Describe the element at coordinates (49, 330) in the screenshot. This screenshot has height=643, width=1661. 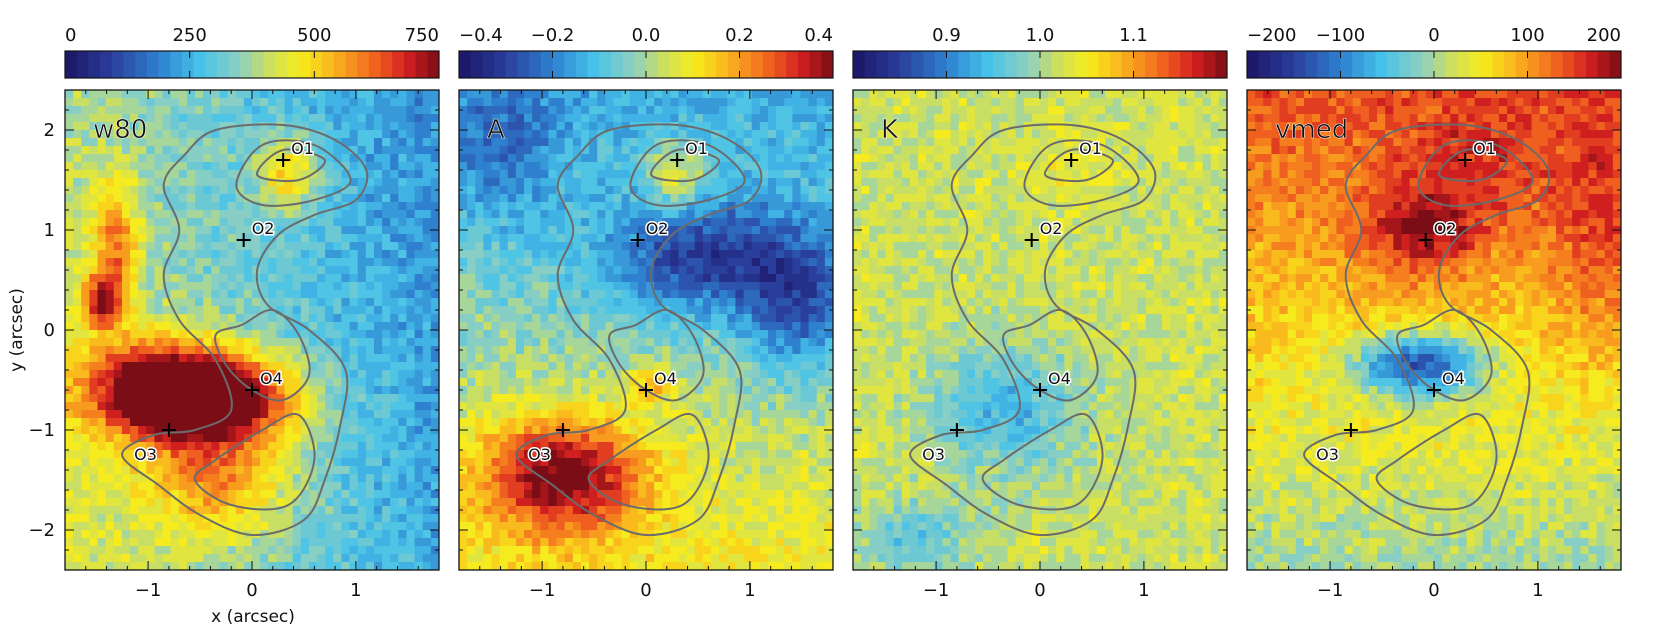
I see `y-tick-label: 0` at that location.